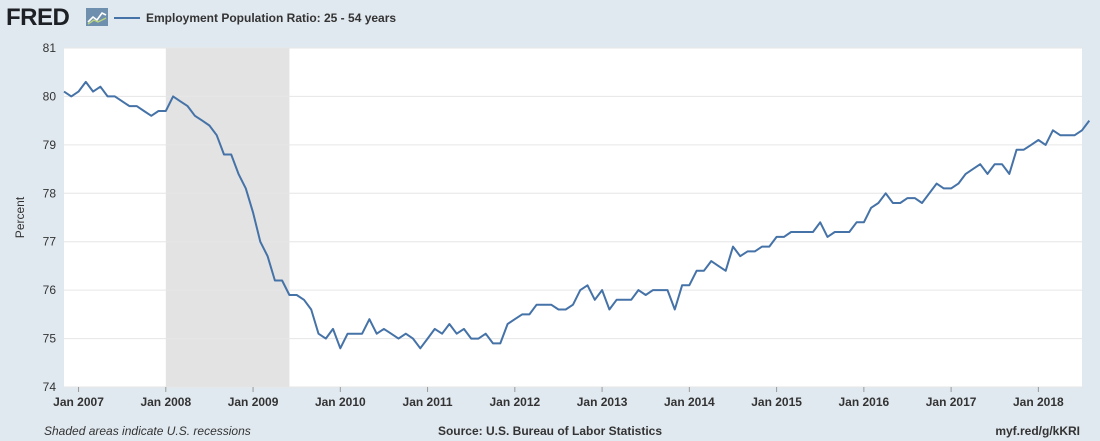 The height and width of the screenshot is (441, 1100). I want to click on y-tick-label: 75, so click(50, 339).